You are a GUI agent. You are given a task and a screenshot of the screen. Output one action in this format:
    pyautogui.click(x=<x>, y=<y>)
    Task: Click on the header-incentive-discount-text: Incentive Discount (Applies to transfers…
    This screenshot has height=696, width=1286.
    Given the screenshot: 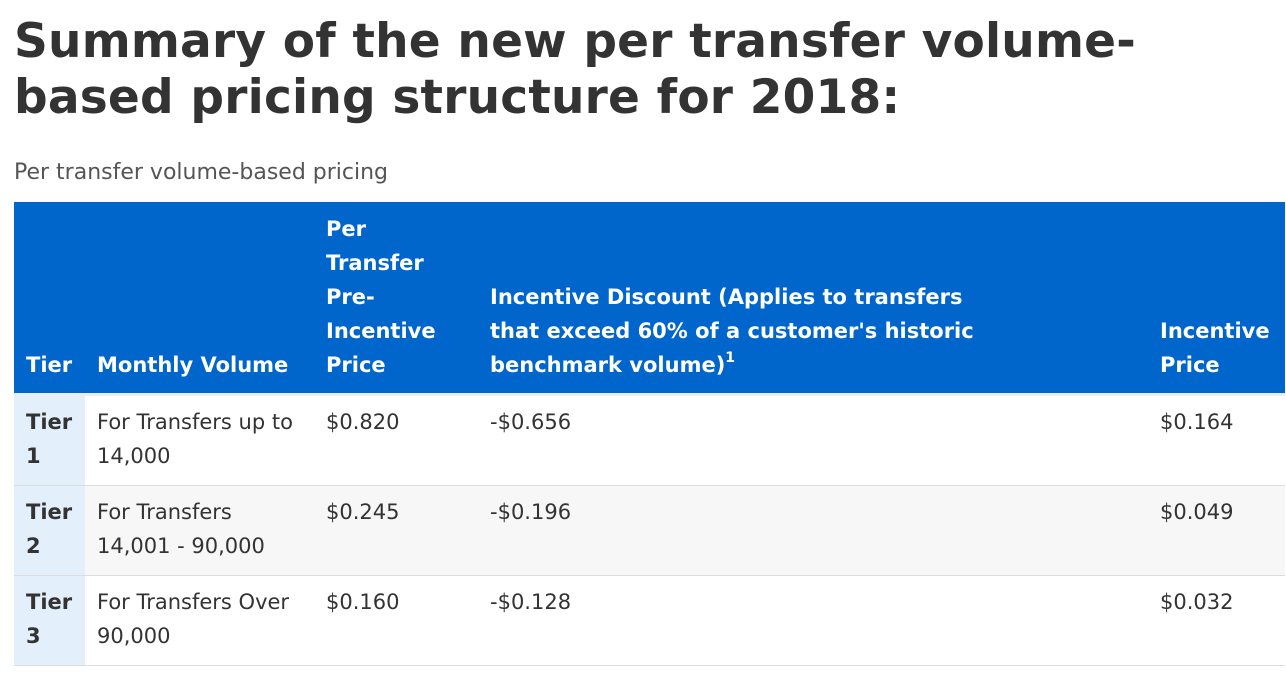 What is the action you would take?
    pyautogui.click(x=732, y=331)
    